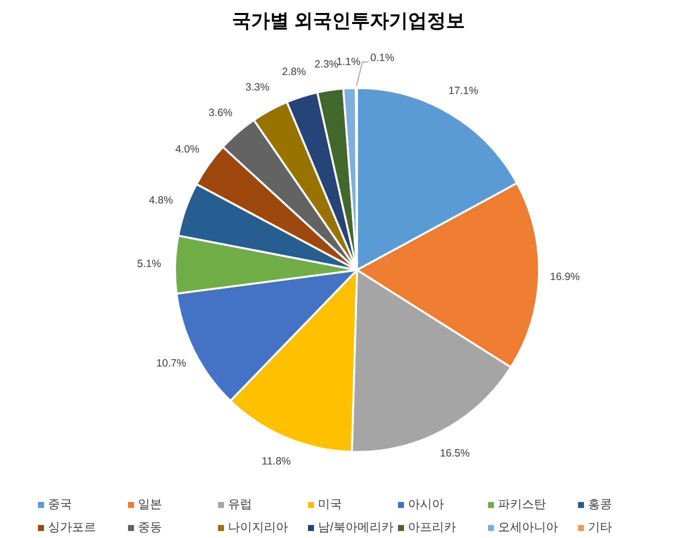  Describe the element at coordinates (160, 200) in the screenshot. I see `data-label: 4.8%` at that location.